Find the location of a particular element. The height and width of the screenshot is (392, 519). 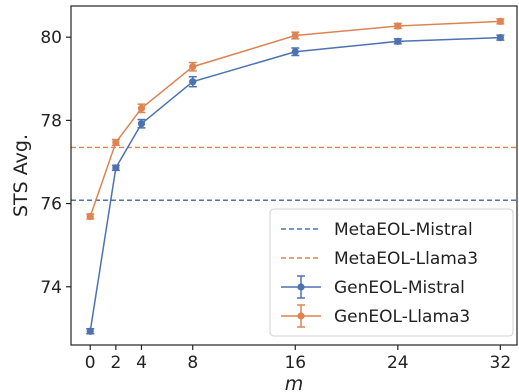

y-tick-label: 78 is located at coordinates (51, 121).